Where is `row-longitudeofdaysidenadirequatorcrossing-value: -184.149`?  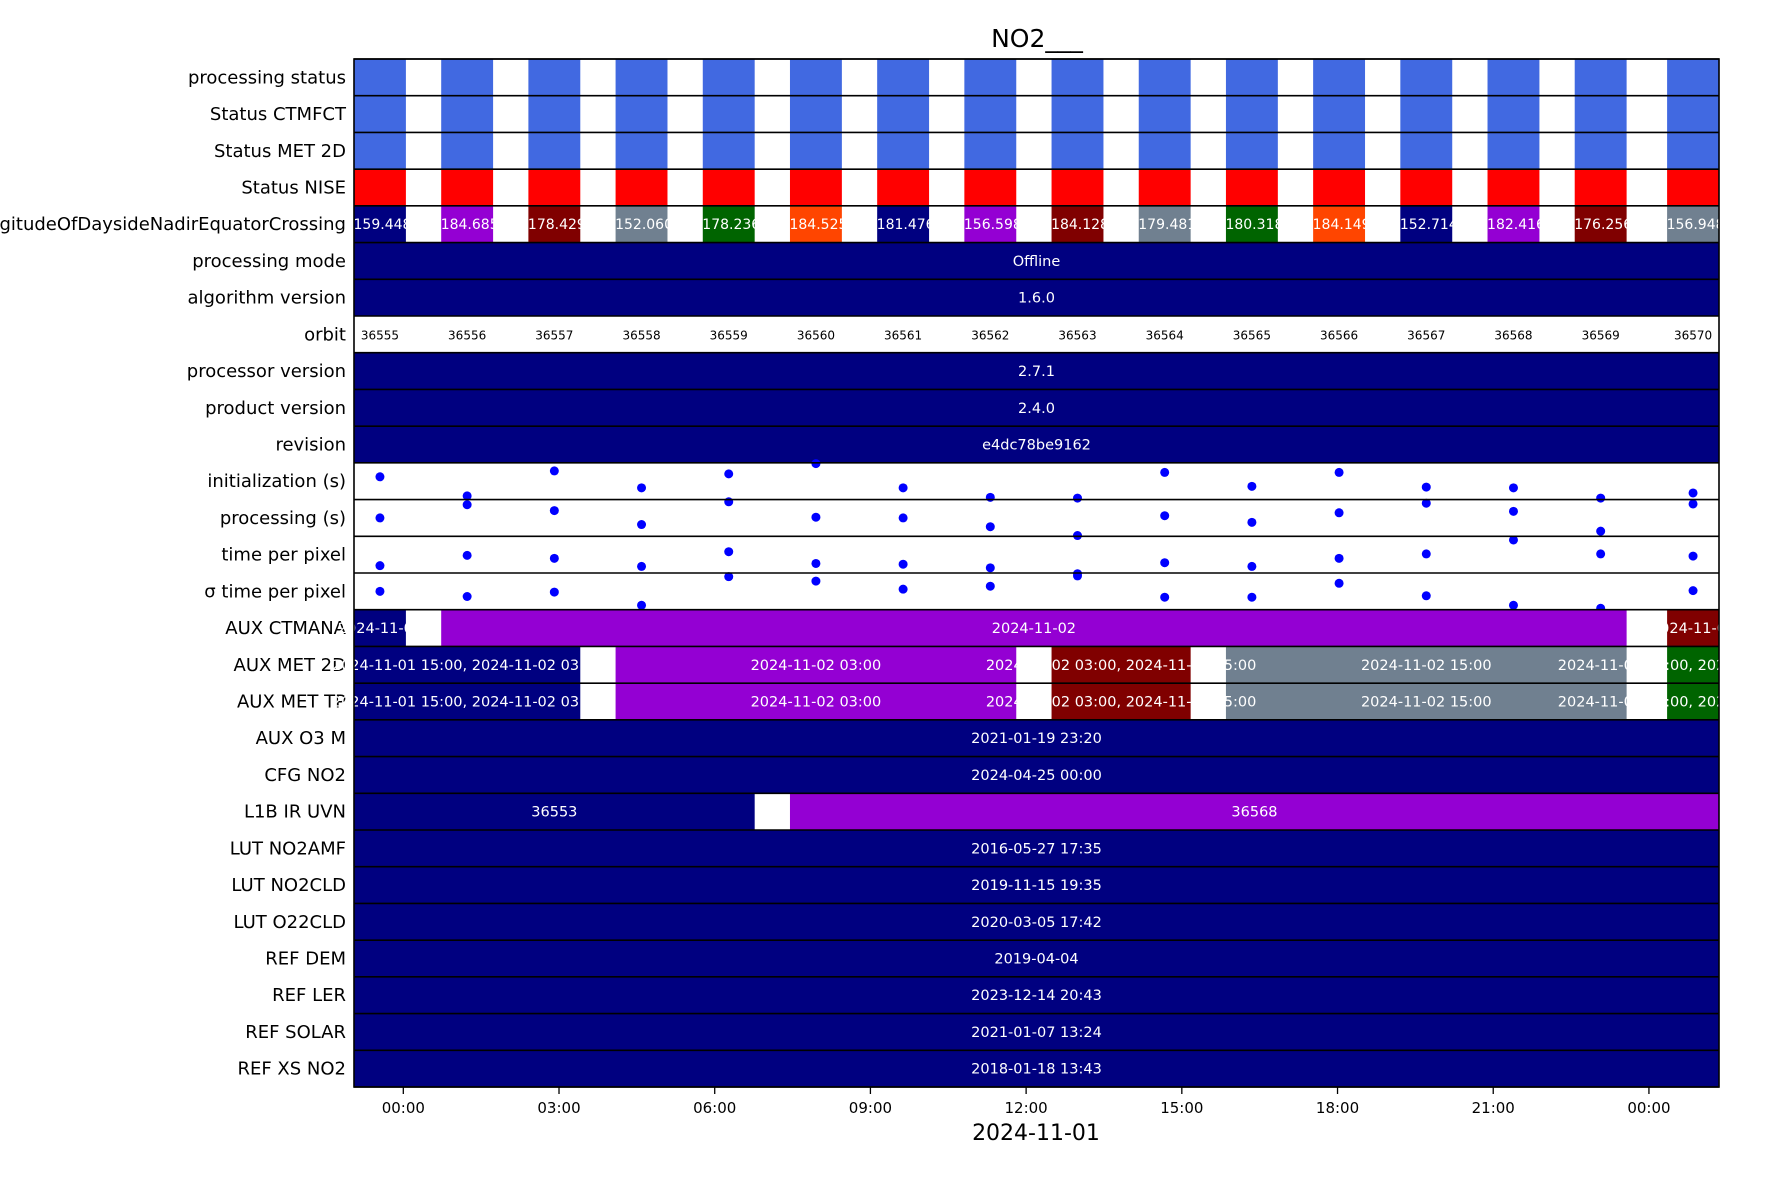 row-longitudeofdaysidenadirequatorcrossing-value: -184.149 is located at coordinates (1339, 225).